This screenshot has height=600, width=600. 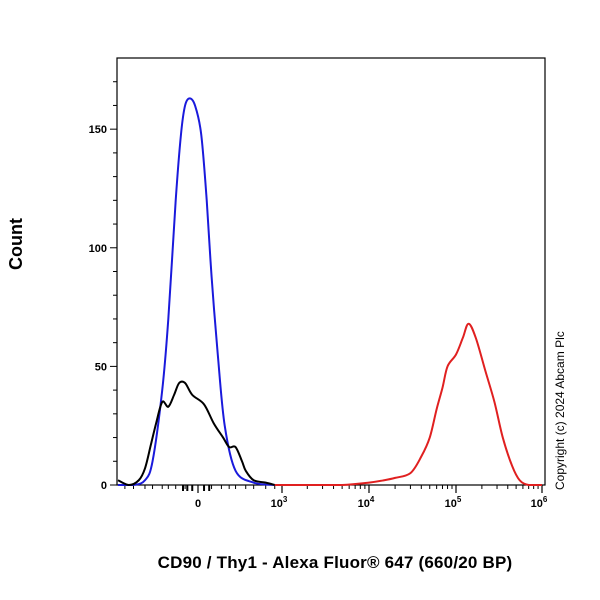 I want to click on copyright-annotation: Copyright (c) 2024 Abcam Plc, so click(x=560, y=410).